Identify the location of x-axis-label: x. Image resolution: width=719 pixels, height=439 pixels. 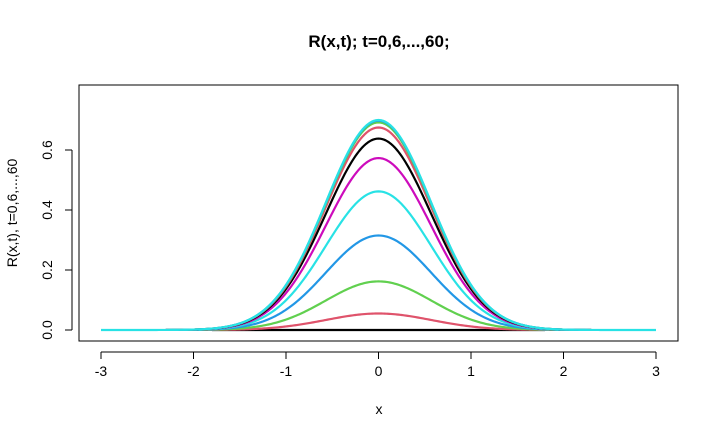
(379, 409).